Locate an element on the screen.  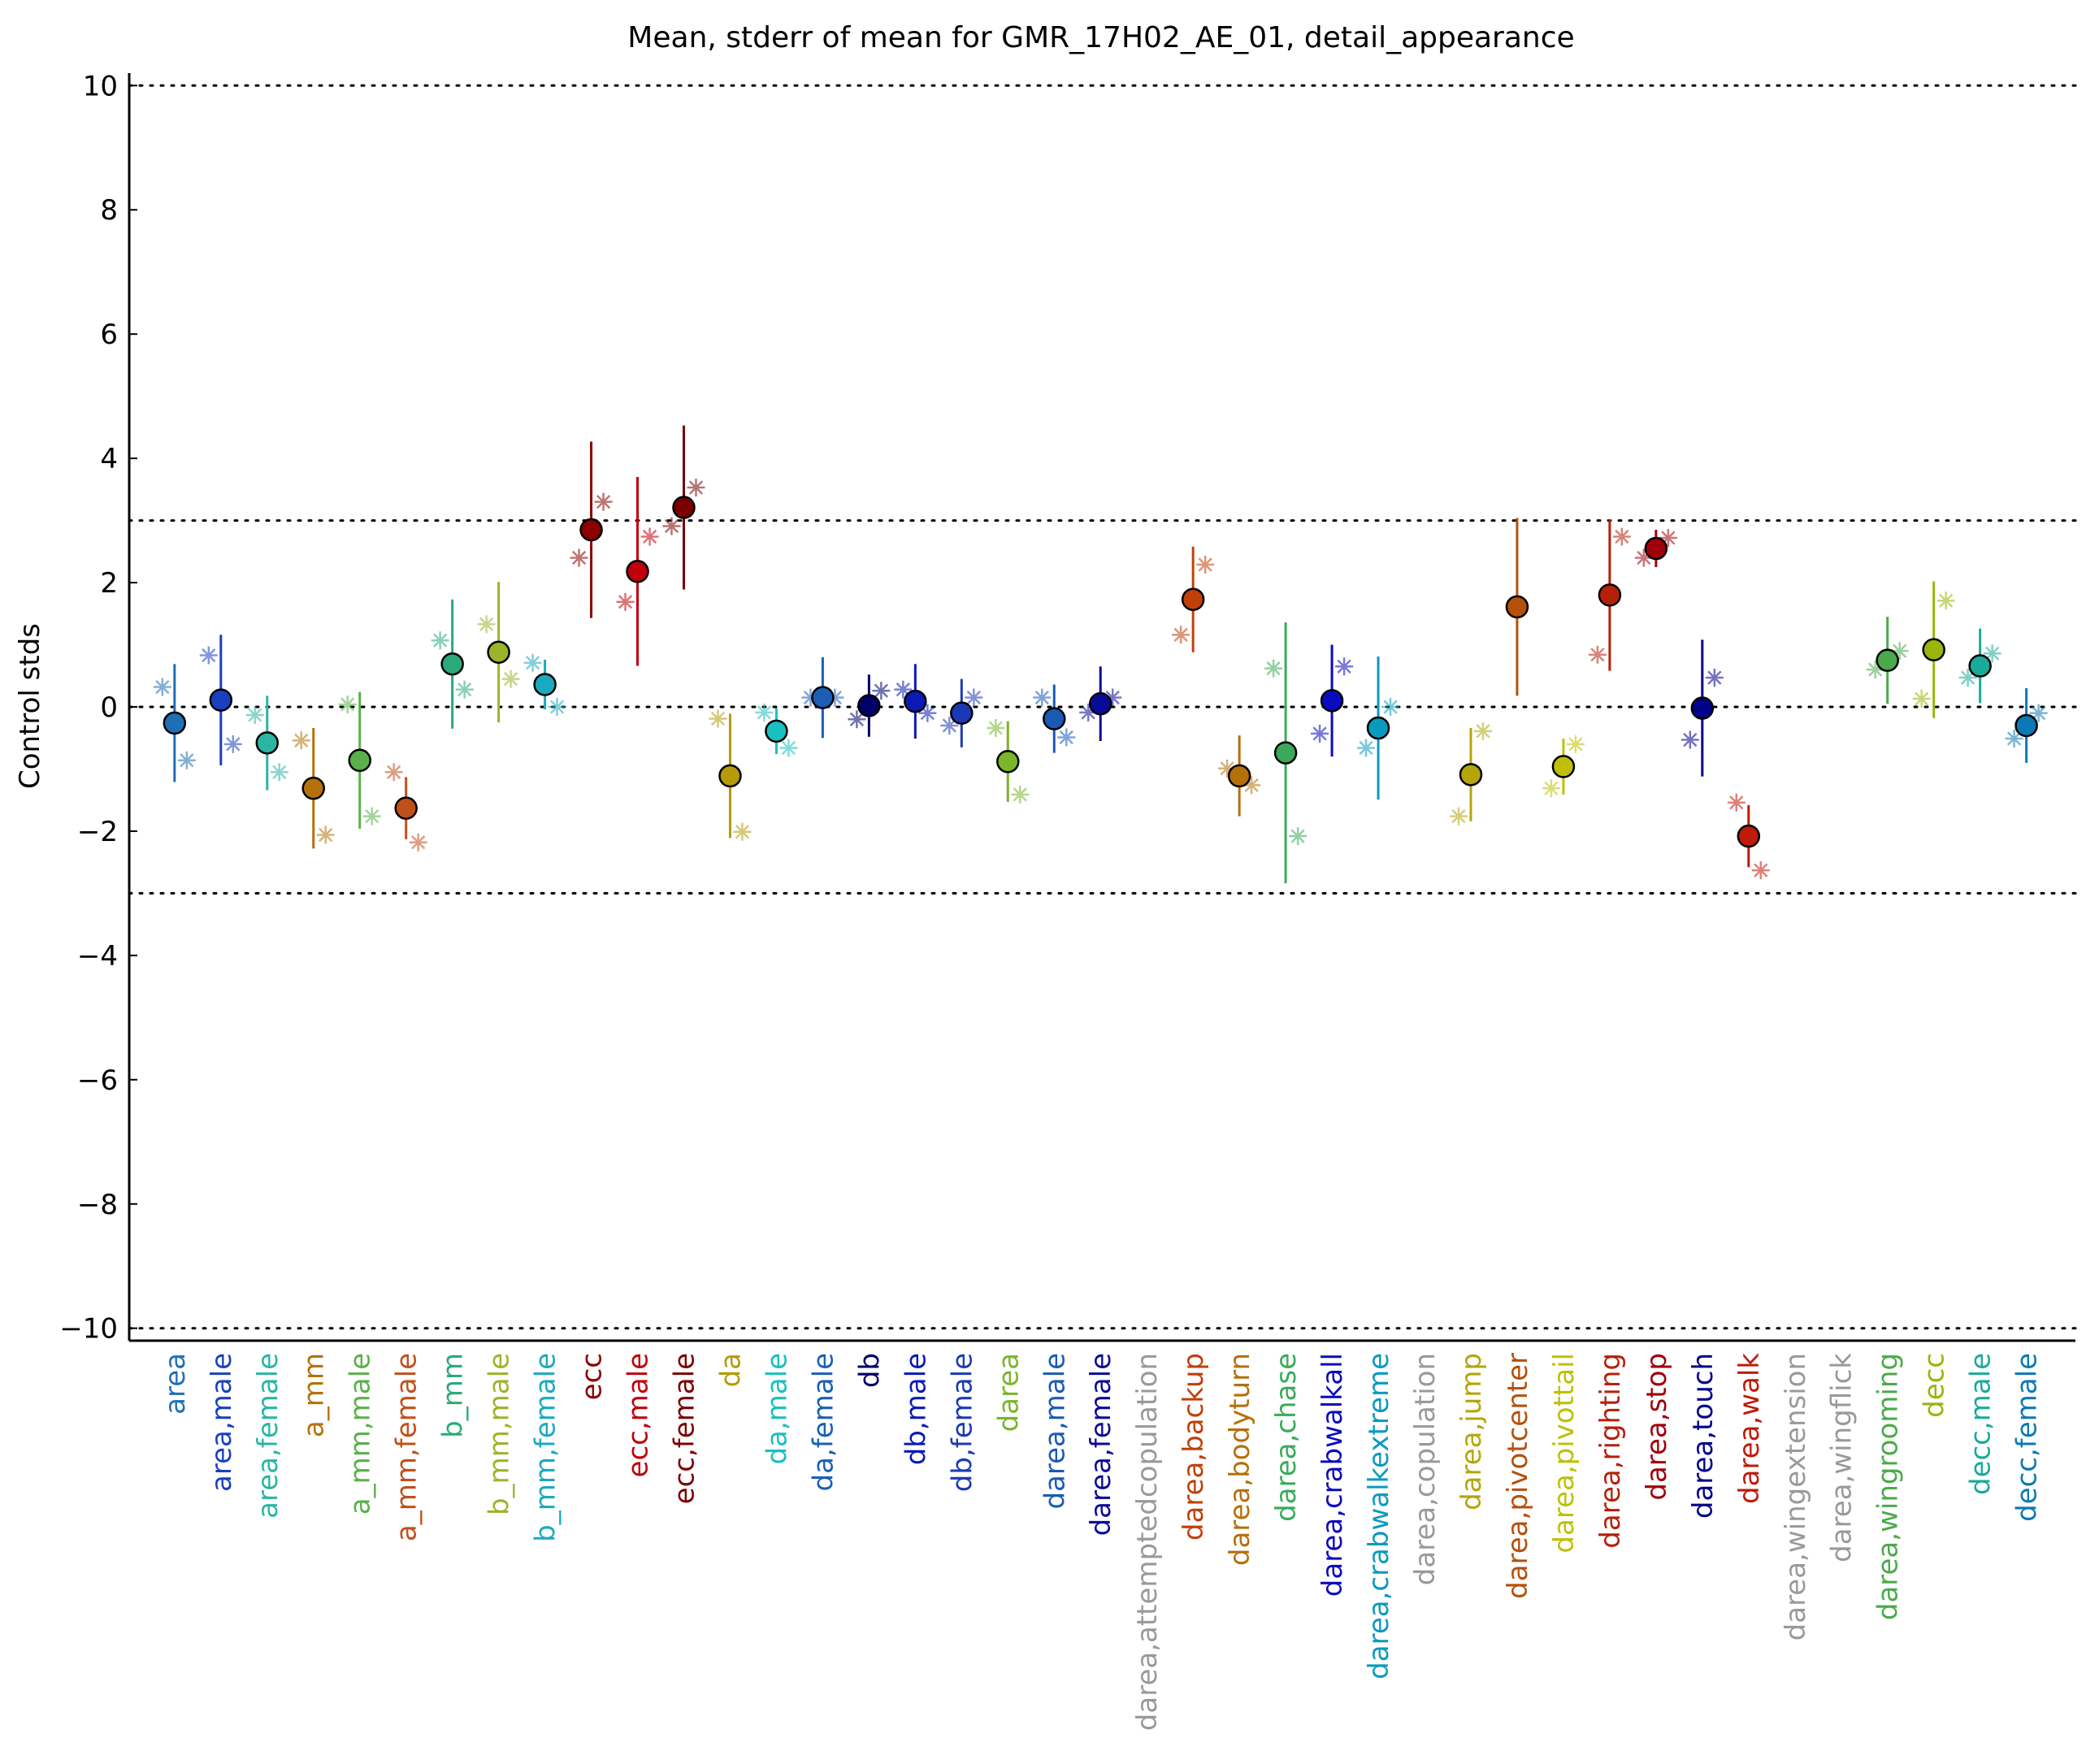
x-tick-label: b_mm,male is located at coordinates (500, 1434).